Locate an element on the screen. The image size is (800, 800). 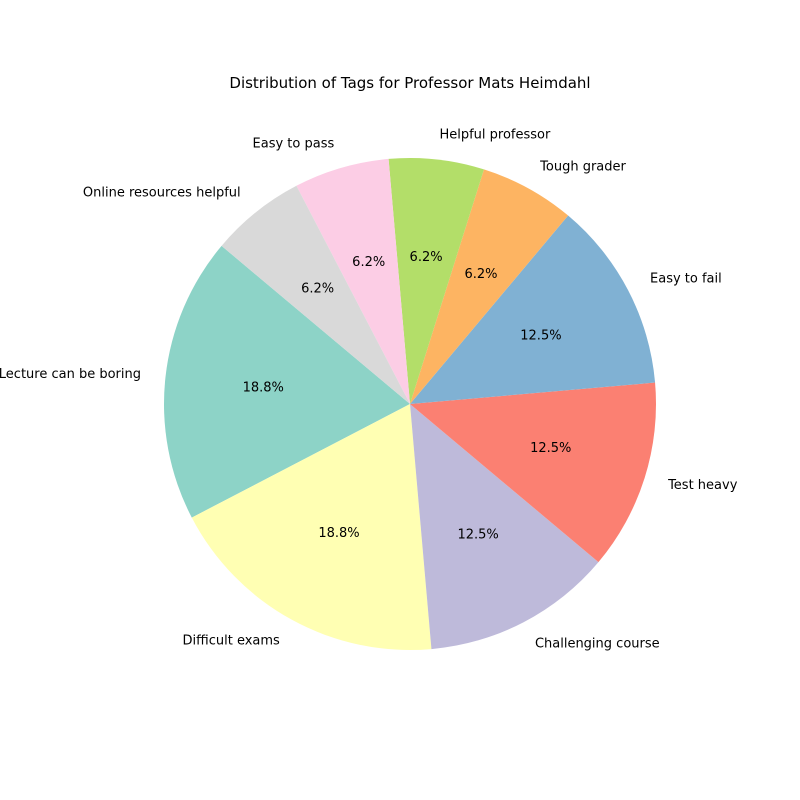
slice-label: Lecture can be boring is located at coordinates (70, 374).